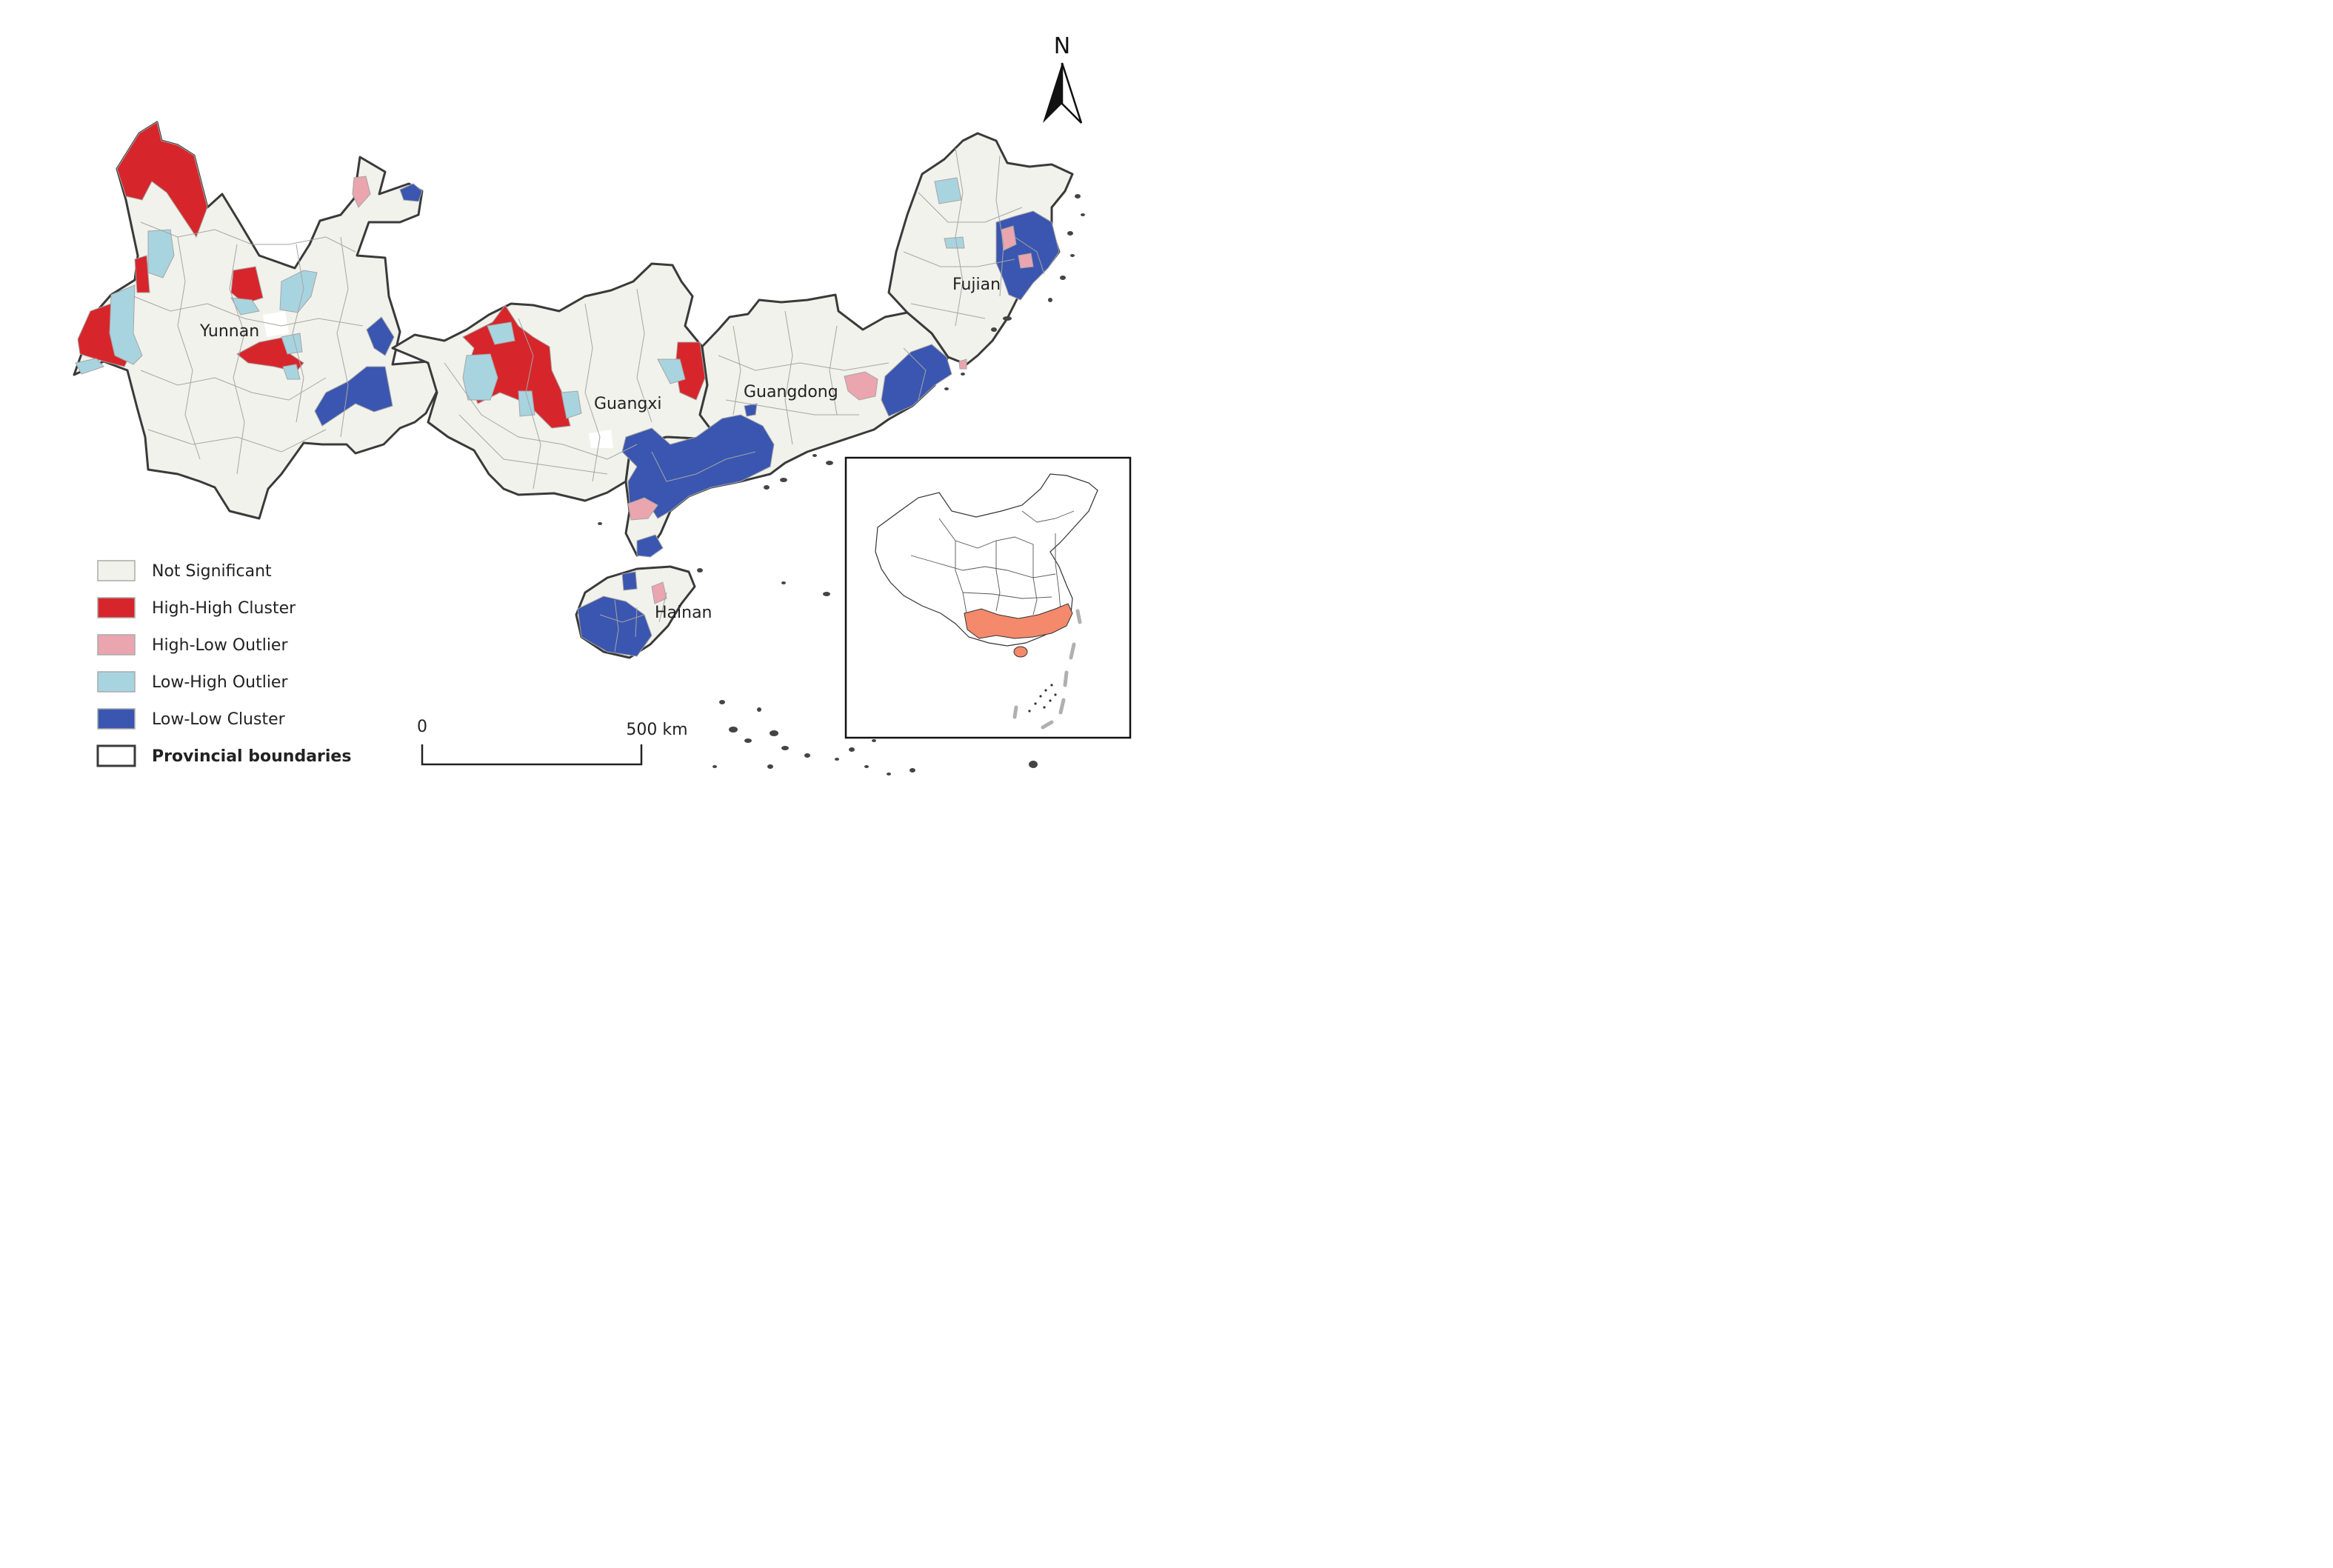 This screenshot has width=2333, height=1568. Describe the element at coordinates (791, 392) in the screenshot. I see `province-label-guangdong: Guangdong` at that location.